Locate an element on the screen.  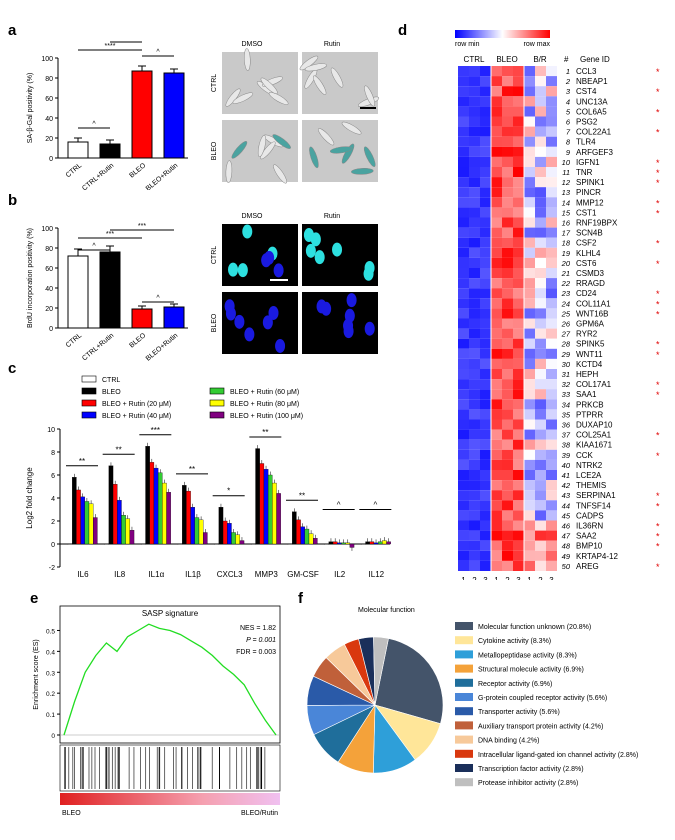
column-number: 1 is located at coordinates (463, 578).